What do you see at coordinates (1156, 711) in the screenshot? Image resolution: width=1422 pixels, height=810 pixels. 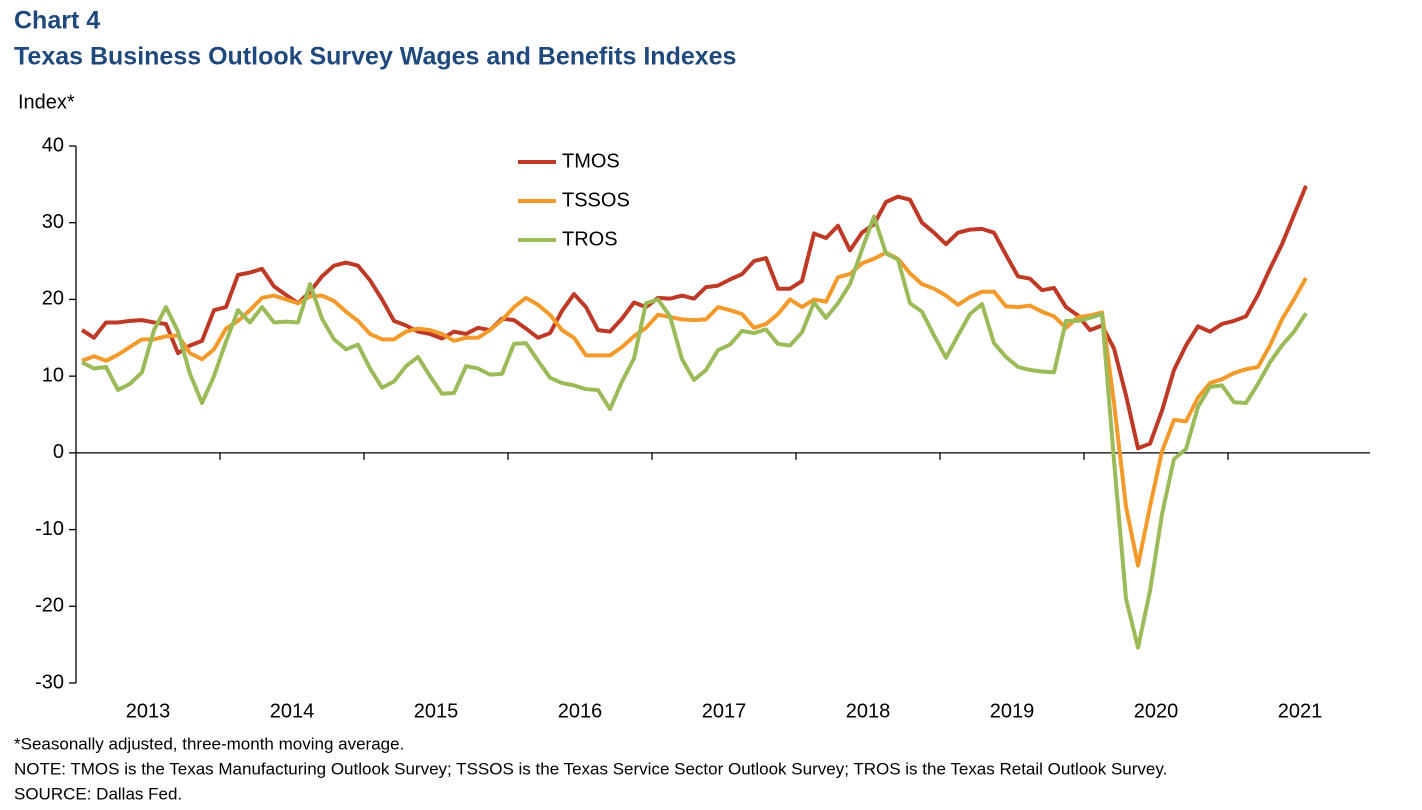 I see `x-tick-label: 2020` at bounding box center [1156, 711].